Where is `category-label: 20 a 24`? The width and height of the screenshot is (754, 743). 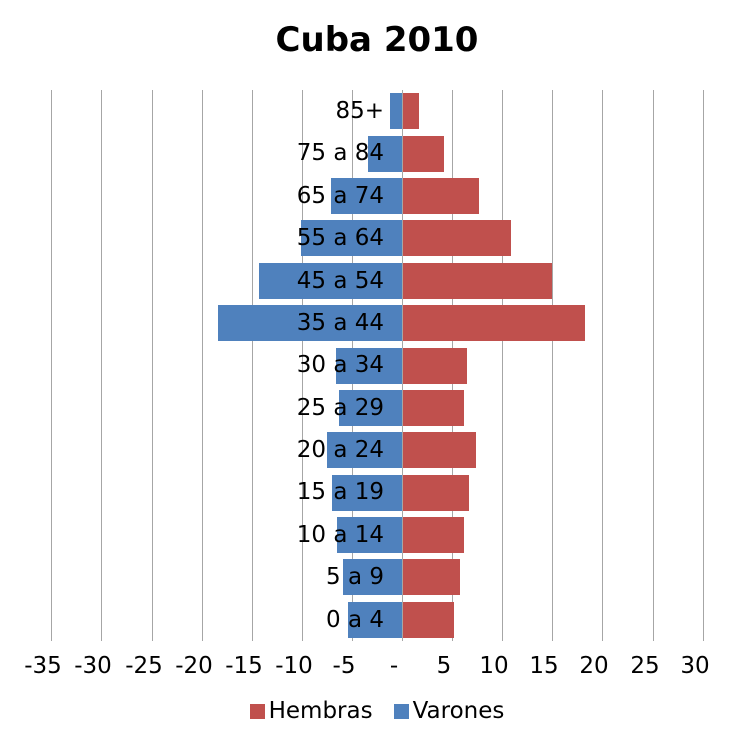 category-label: 20 a 24 is located at coordinates (340, 450).